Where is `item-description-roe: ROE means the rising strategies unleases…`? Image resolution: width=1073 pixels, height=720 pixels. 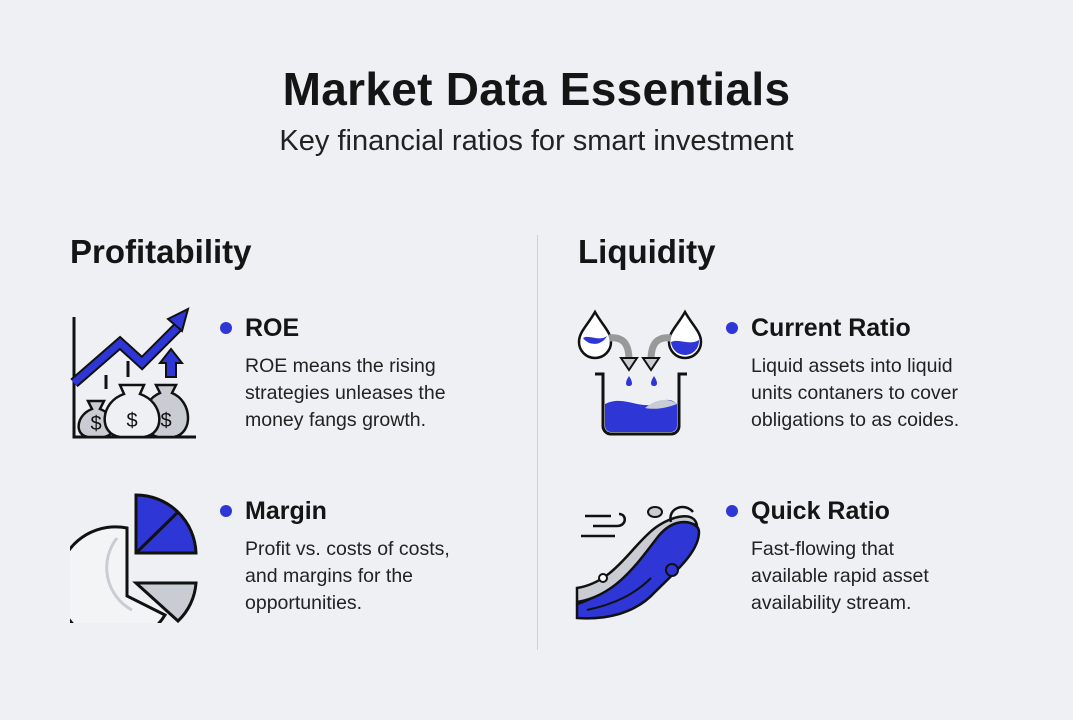 item-description-roe: ROE means the rising strategies unleases… is located at coordinates (390, 393).